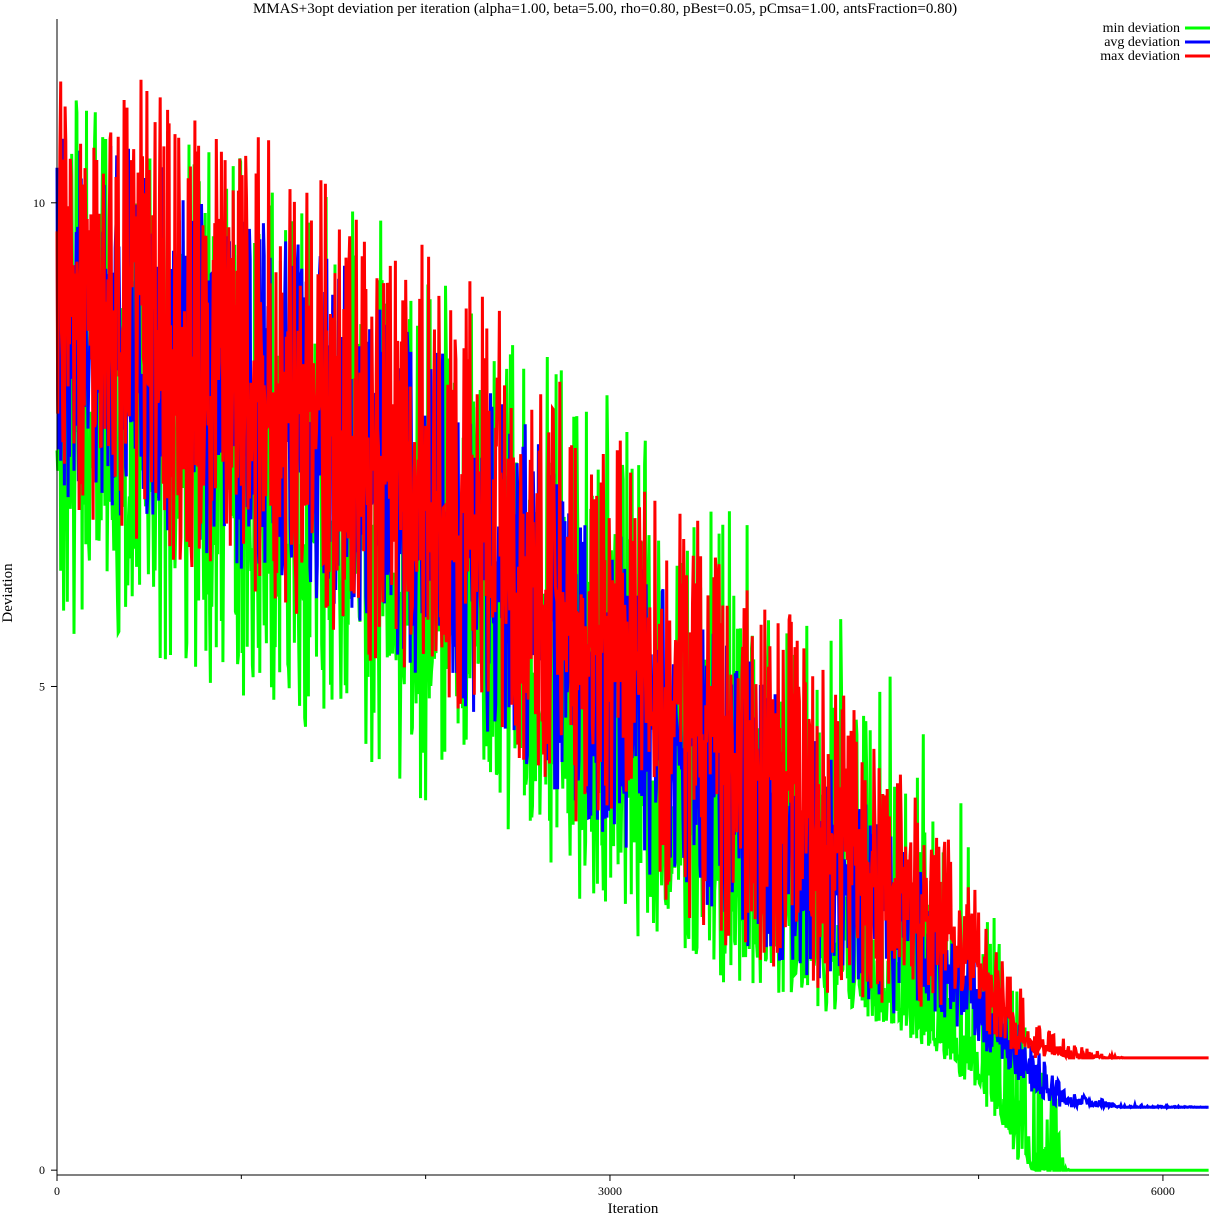  What do you see at coordinates (1141, 28) in the screenshot?
I see `legend-label: min deviation` at bounding box center [1141, 28].